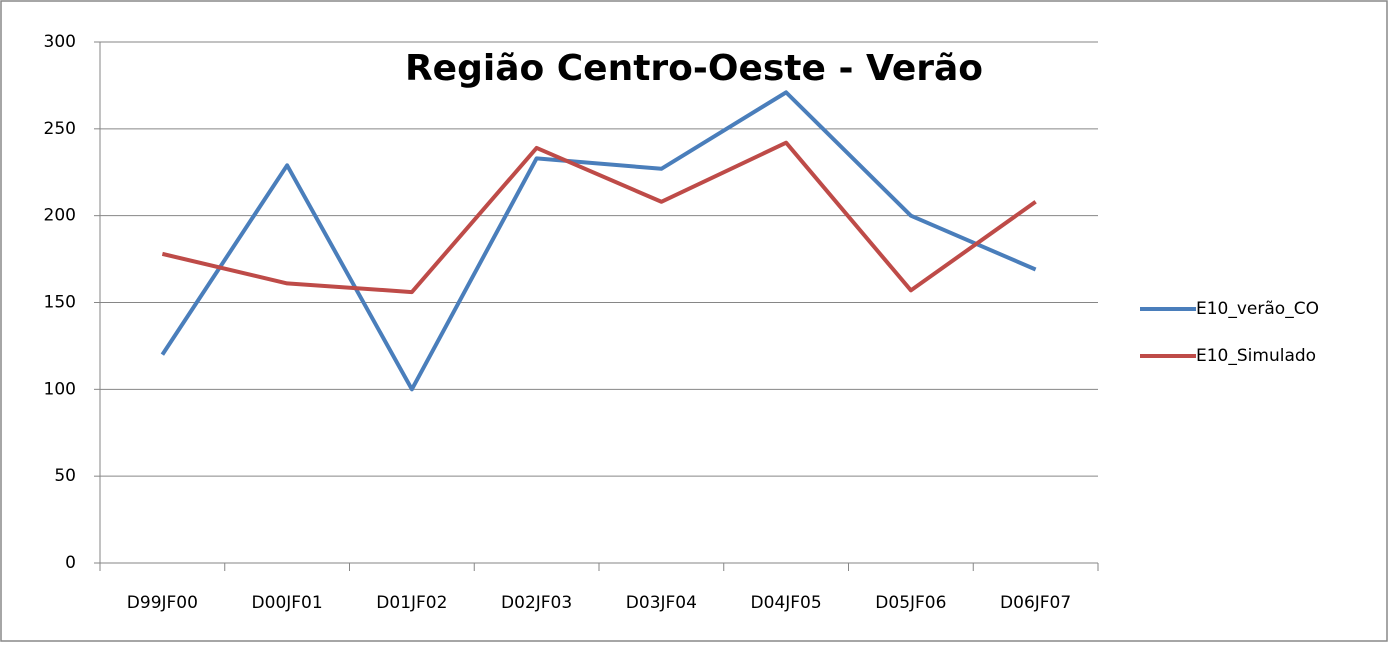 Image resolution: width=1388 pixels, height=646 pixels. What do you see at coordinates (536, 603) in the screenshot?
I see `x-tick-label: D02JF03` at bounding box center [536, 603].